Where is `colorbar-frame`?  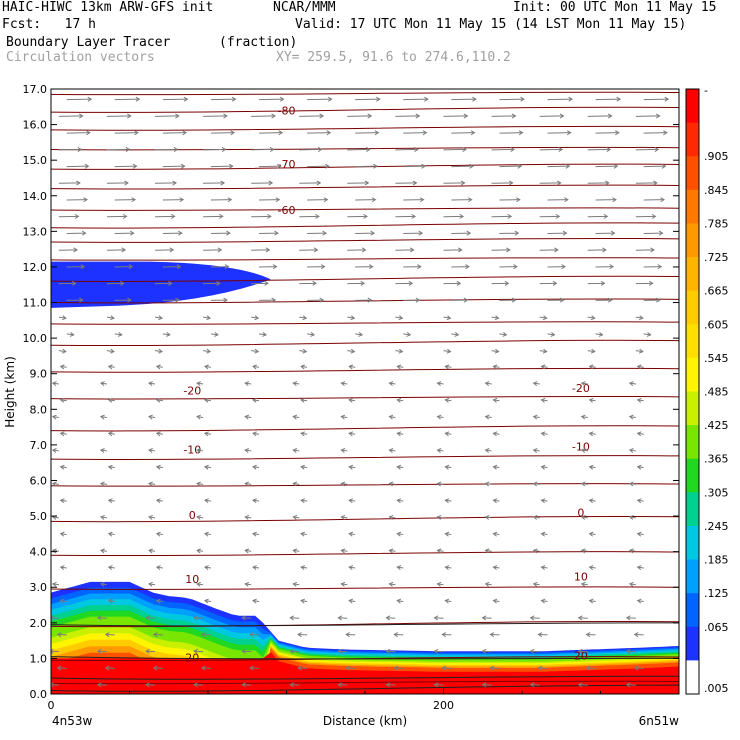 colorbar-frame is located at coordinates (692, 391).